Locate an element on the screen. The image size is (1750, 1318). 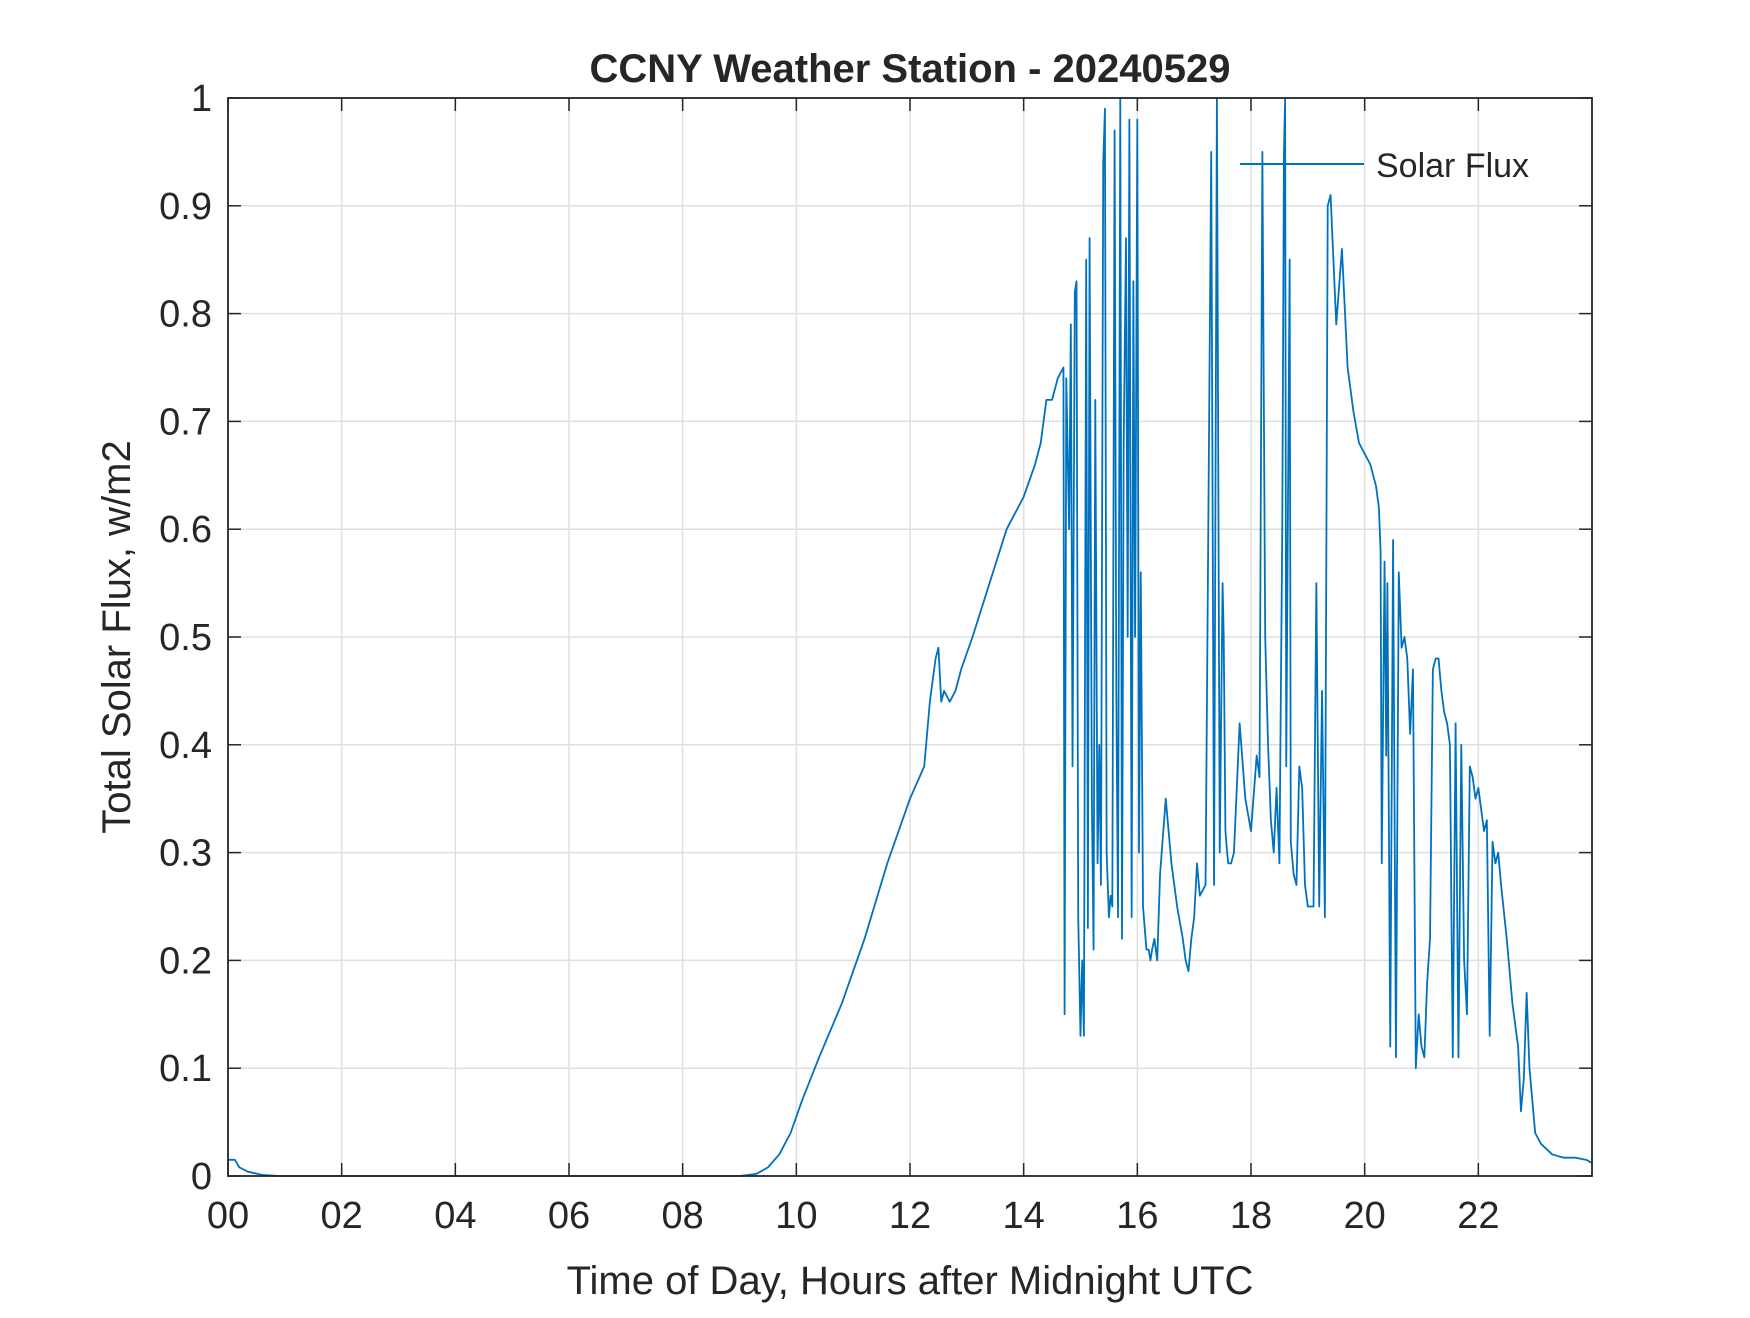
x-tick-label: 22 is located at coordinates (1478, 1216).